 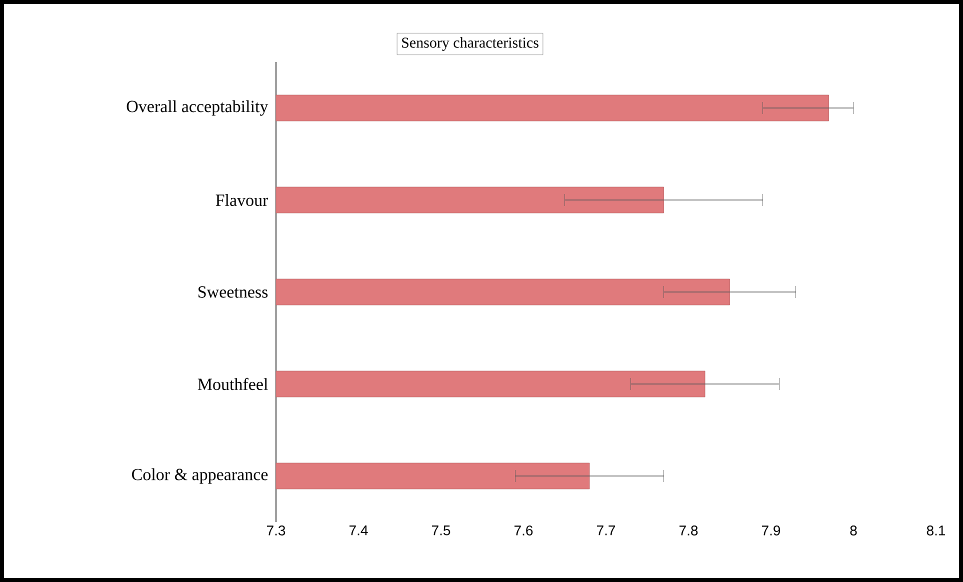 I want to click on y-tick-label: Mouthfeel, so click(x=233, y=384).